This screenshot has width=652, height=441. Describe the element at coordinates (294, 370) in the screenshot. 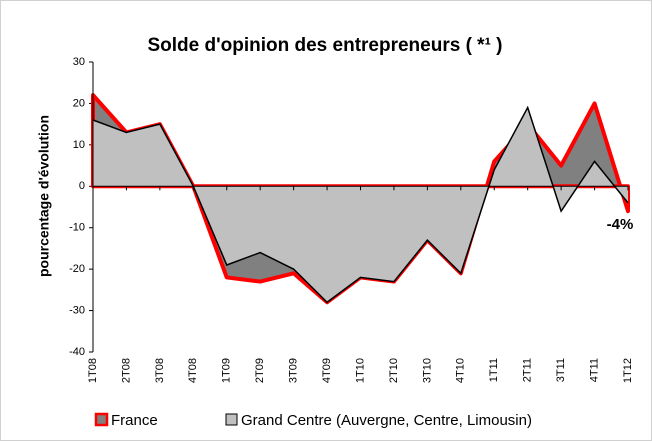

I see `x-tick-label: 3T09` at that location.